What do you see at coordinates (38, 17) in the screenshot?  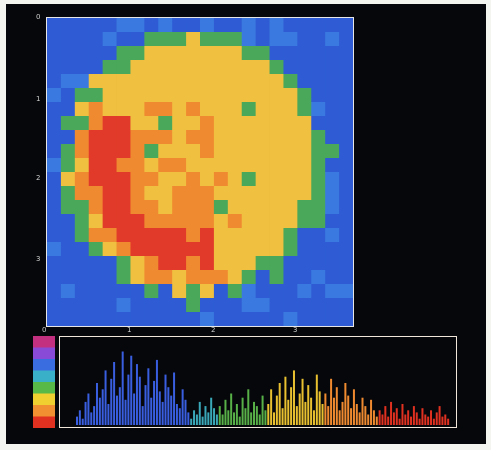 I see `y-tick-label-0: 0` at bounding box center [38, 17].